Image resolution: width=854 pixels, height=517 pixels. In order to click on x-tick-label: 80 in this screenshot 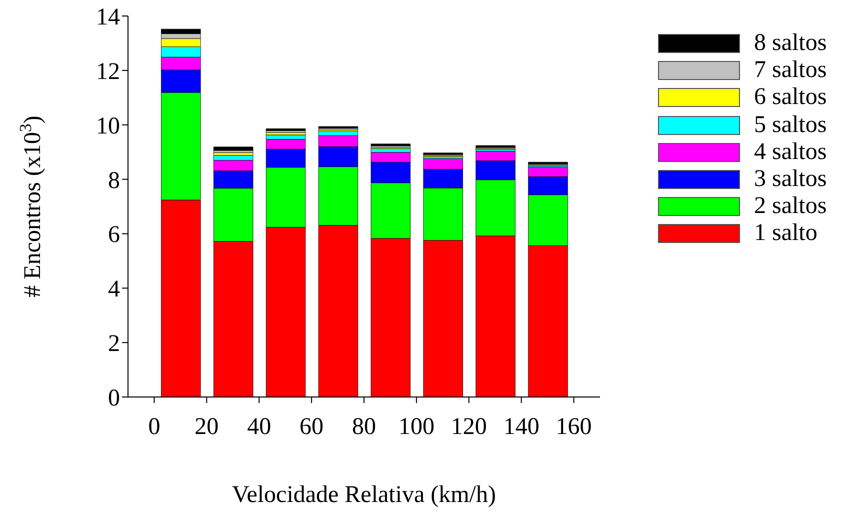, I will do `click(364, 427)`.